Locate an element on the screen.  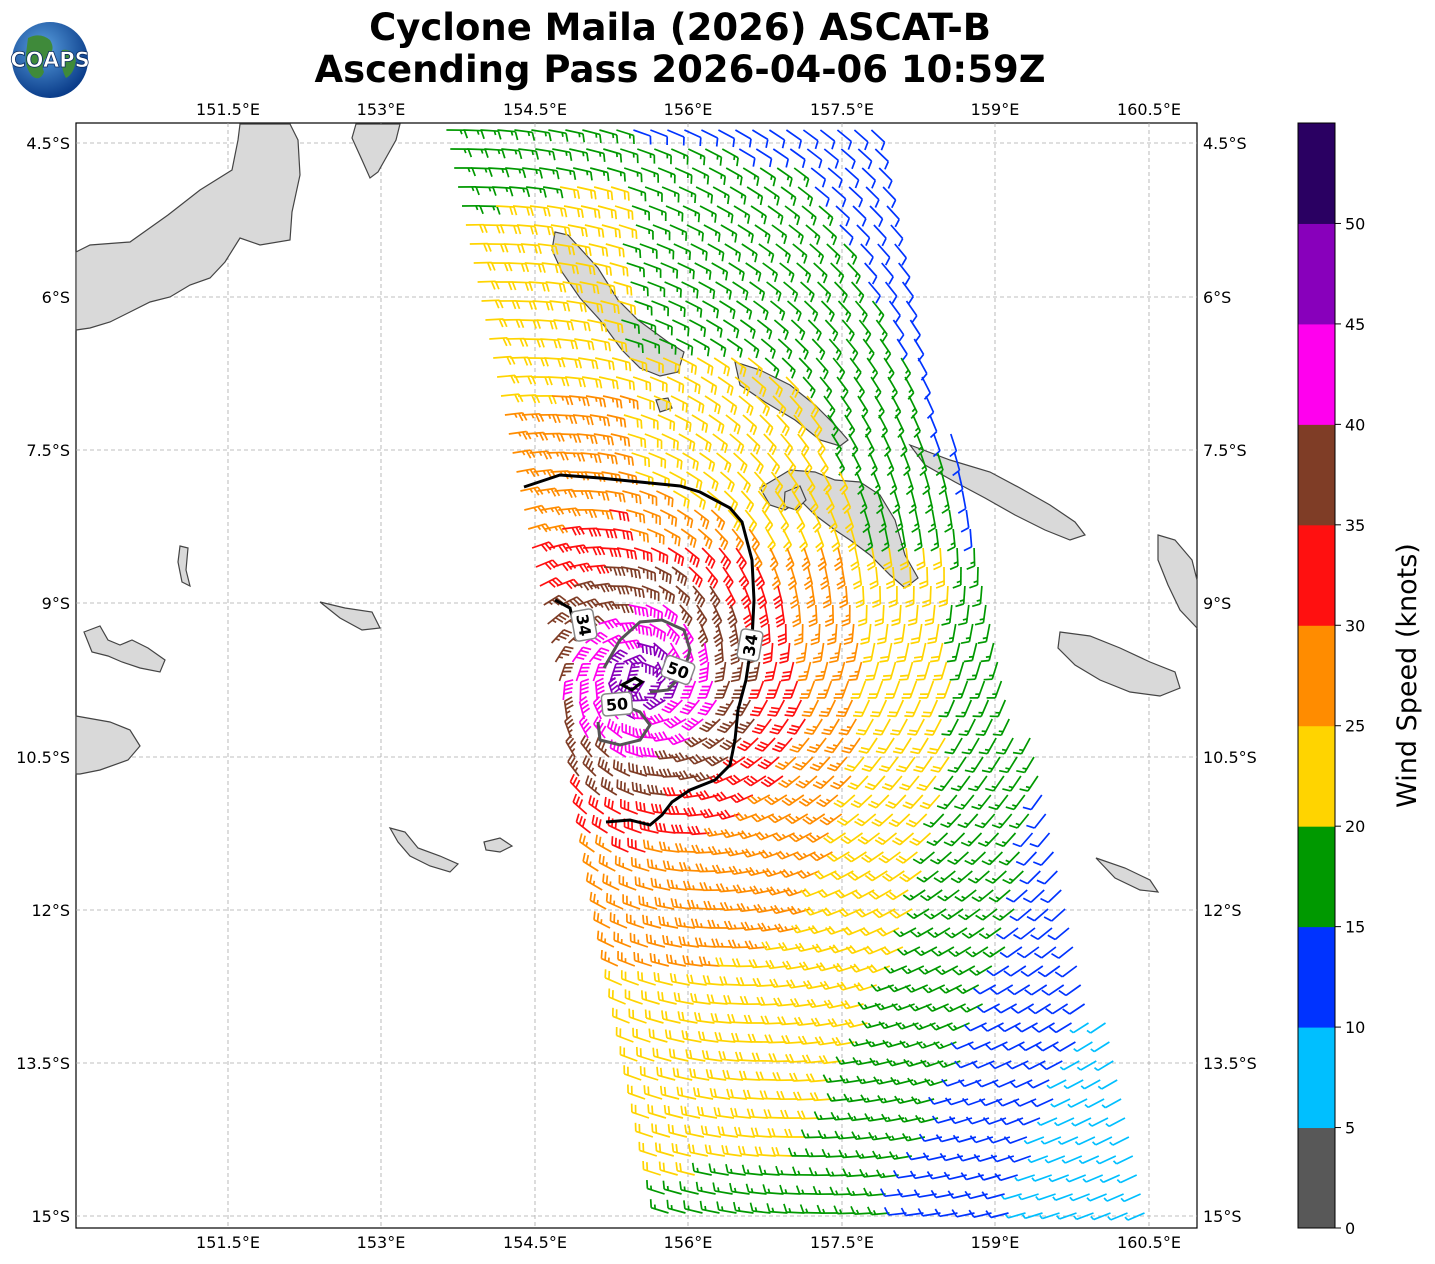
lon-tick-label: 151.5°E is located at coordinates (228, 109).